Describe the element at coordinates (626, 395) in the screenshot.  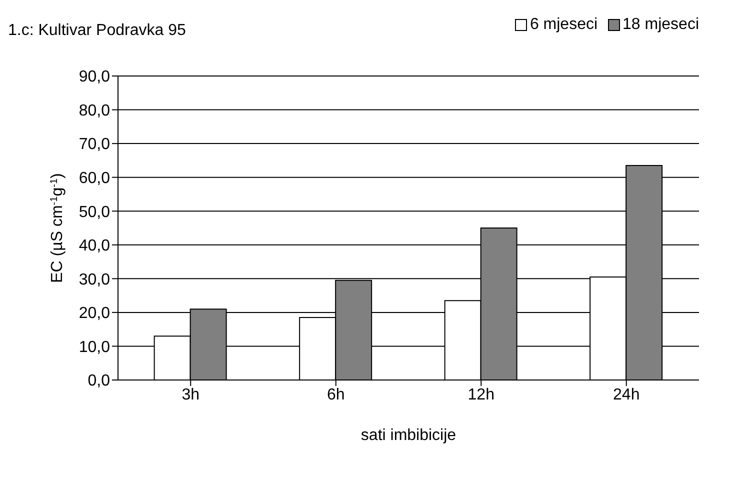
I see `x-tick-label: 24h` at that location.